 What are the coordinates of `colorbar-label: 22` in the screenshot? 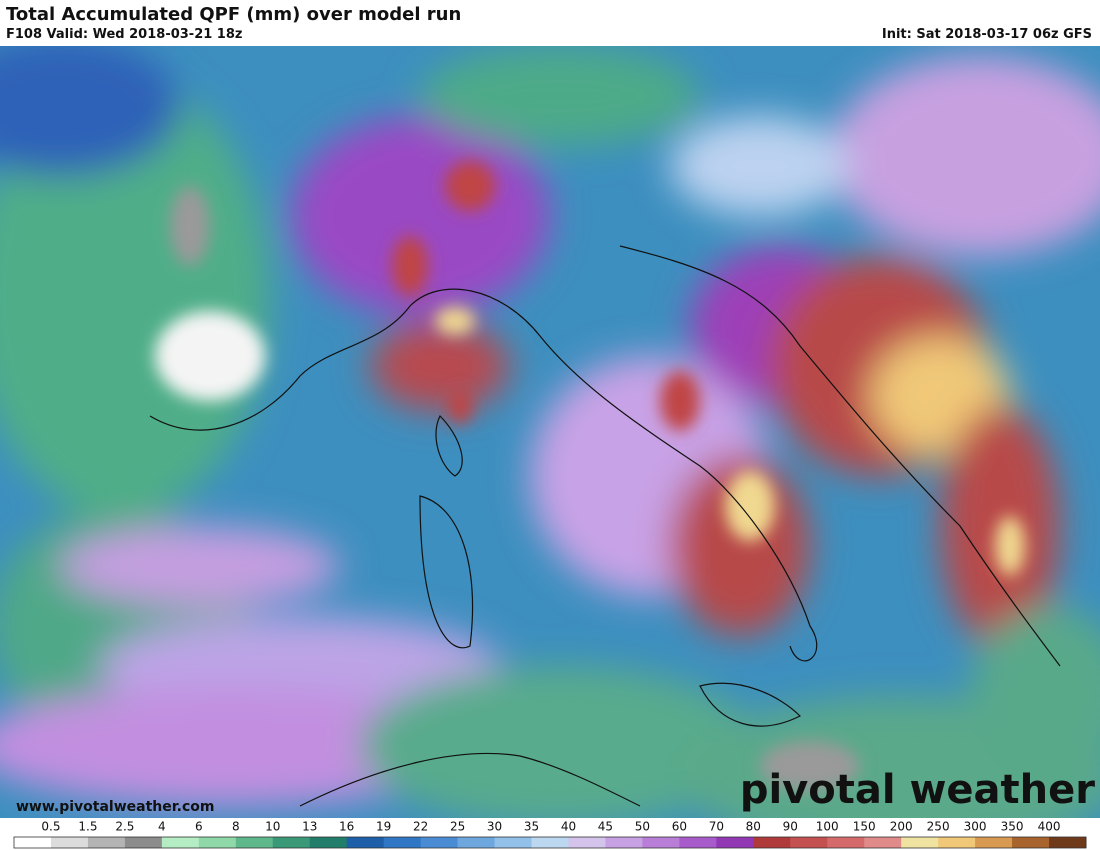 It's located at (420, 827).